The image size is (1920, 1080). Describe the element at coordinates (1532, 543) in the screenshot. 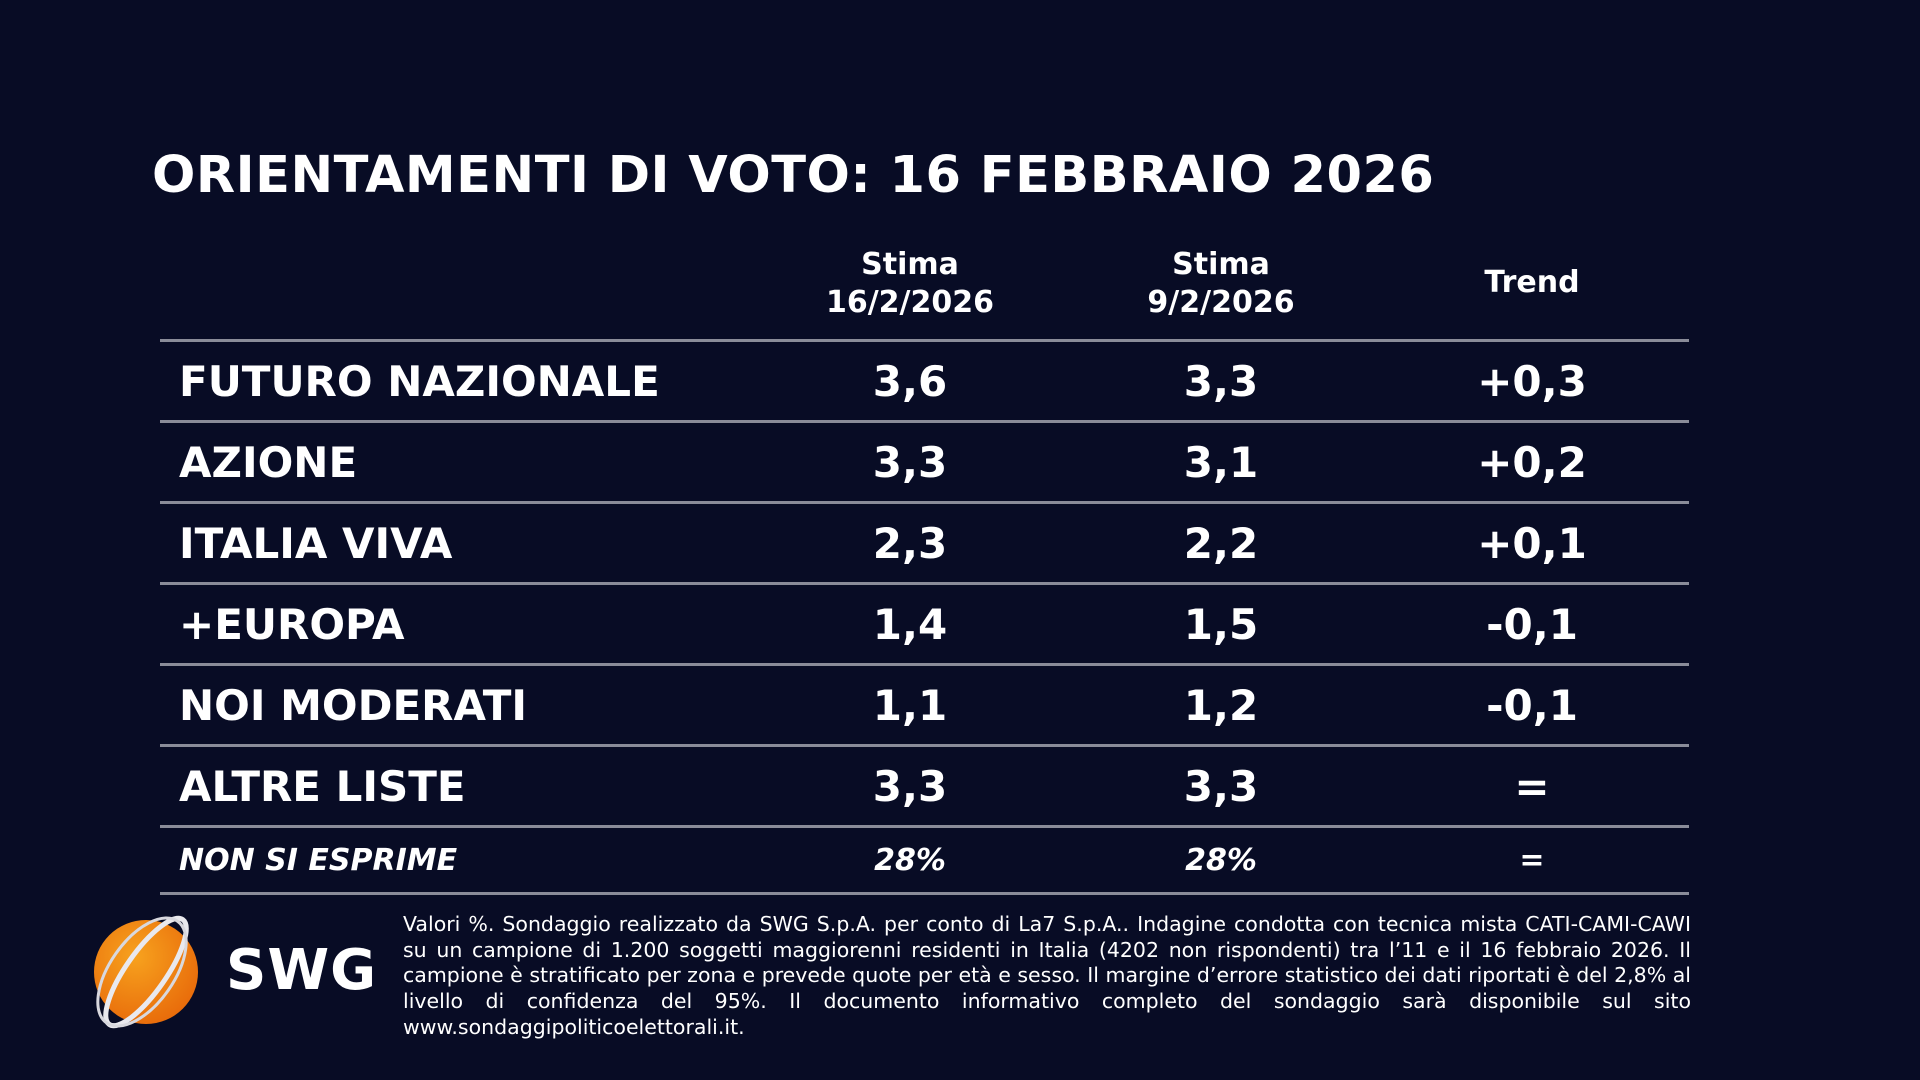

I see `trend-value: +0,1` at that location.